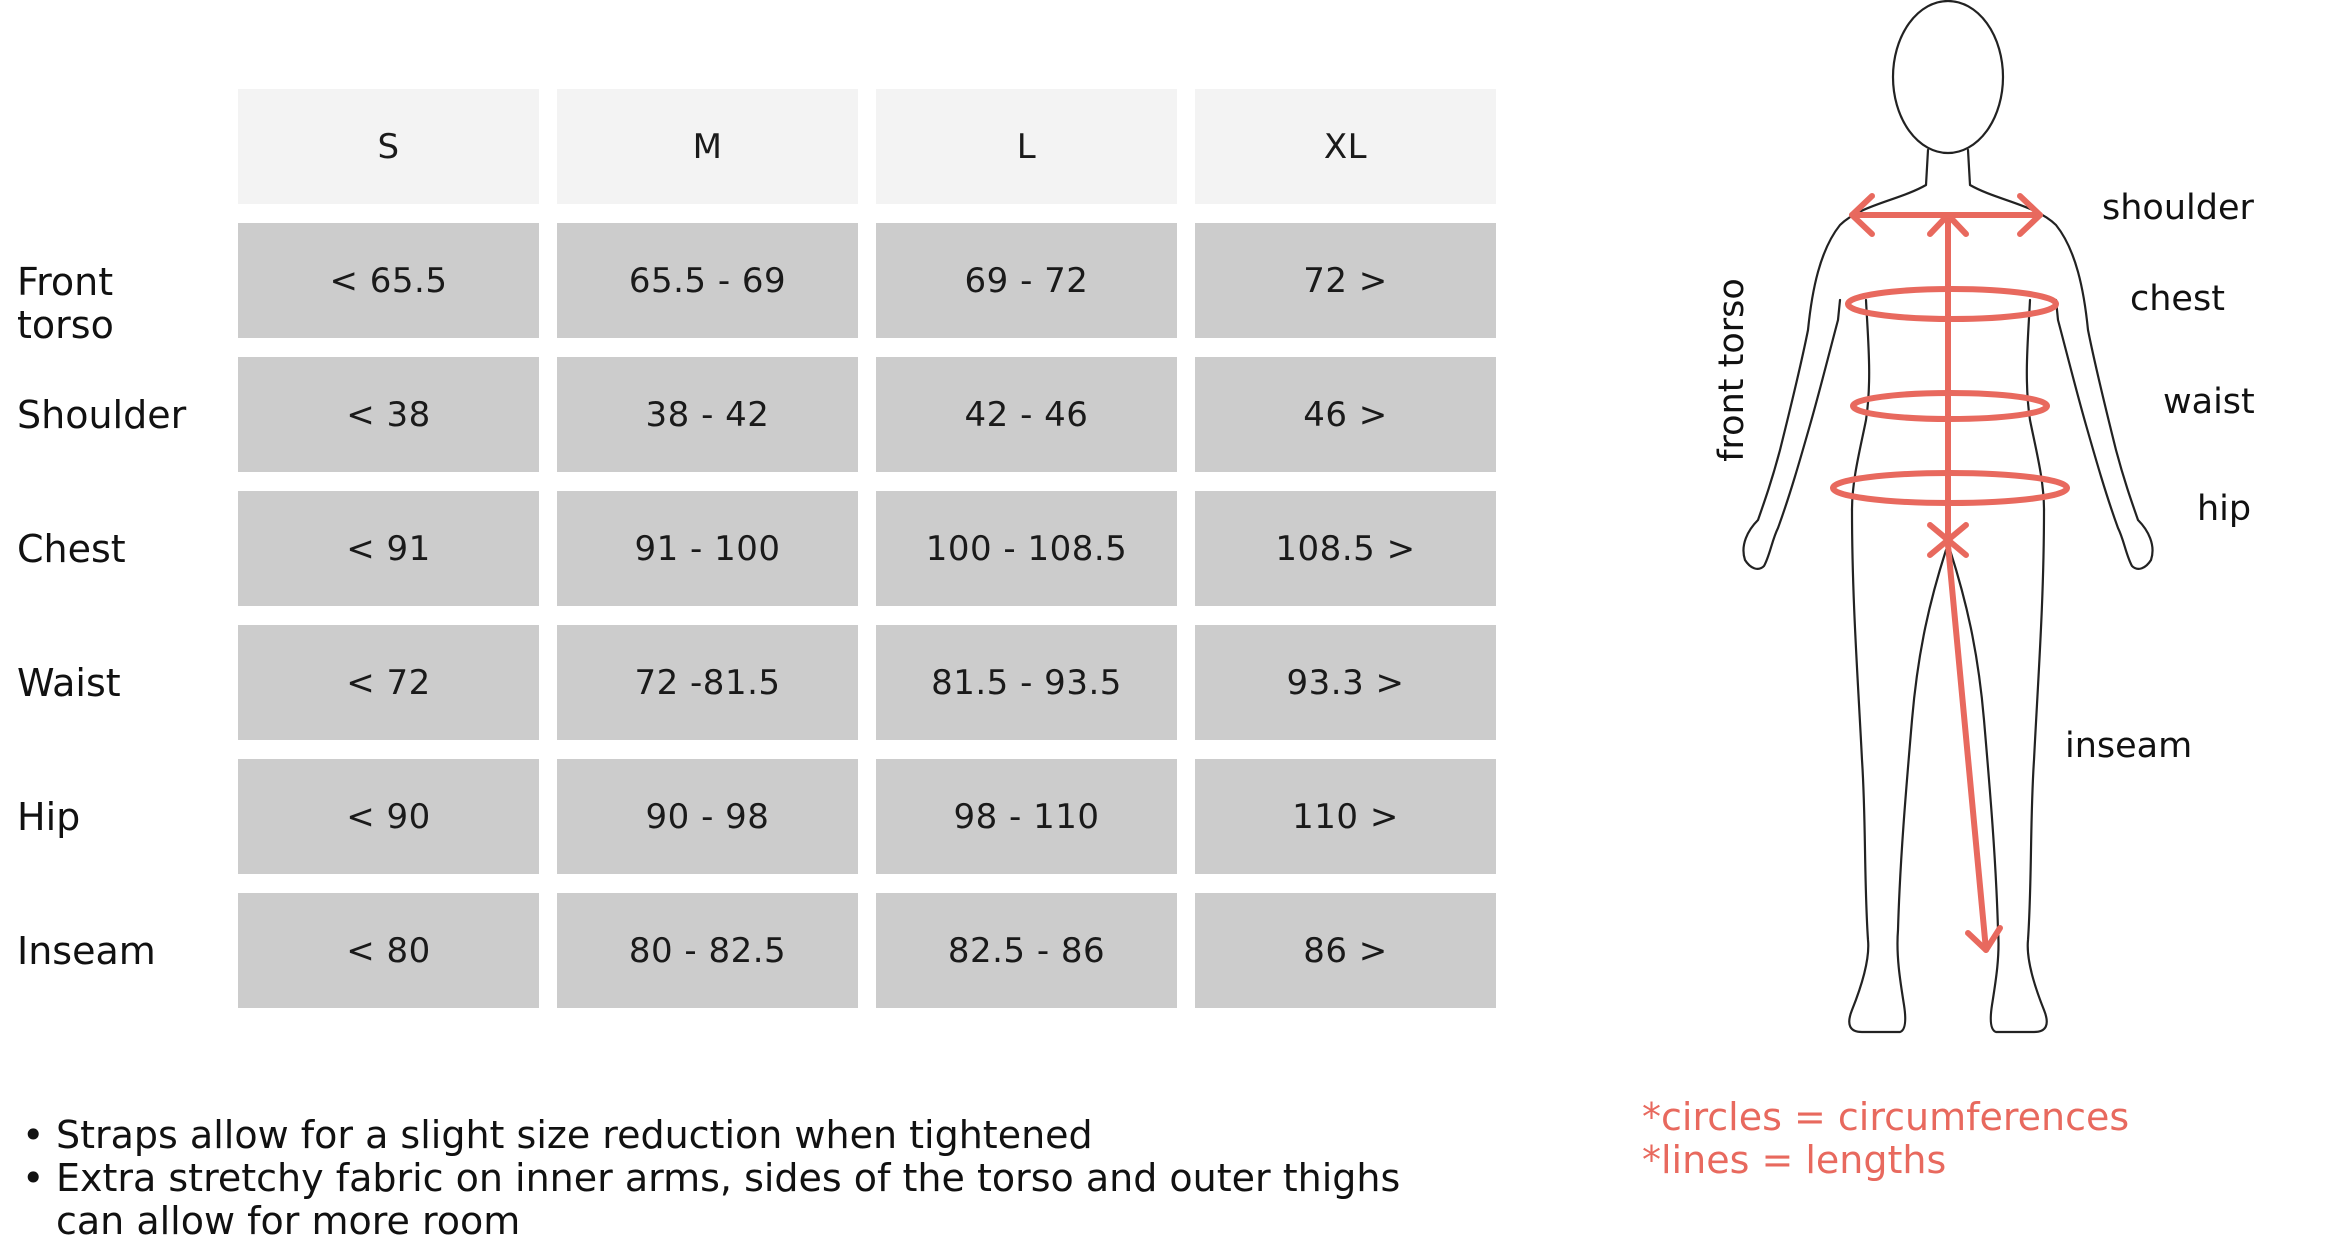  I want to click on size-header-m: M, so click(707, 146).